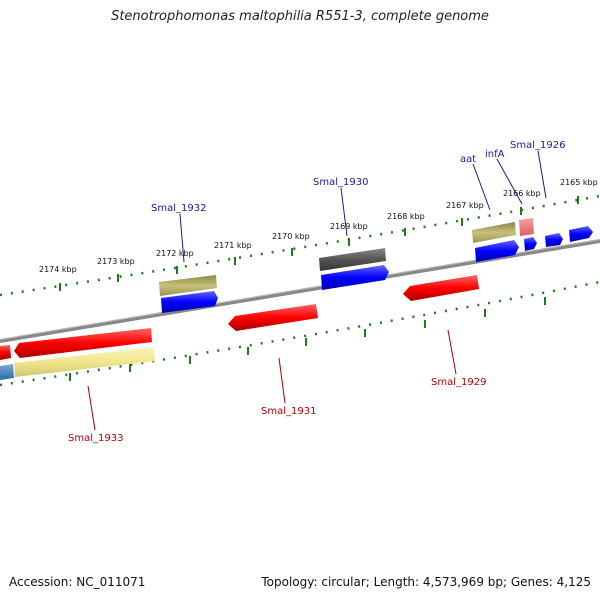 The image size is (600, 600). What do you see at coordinates (495, 154) in the screenshot?
I see `gene-label: infA` at bounding box center [495, 154].